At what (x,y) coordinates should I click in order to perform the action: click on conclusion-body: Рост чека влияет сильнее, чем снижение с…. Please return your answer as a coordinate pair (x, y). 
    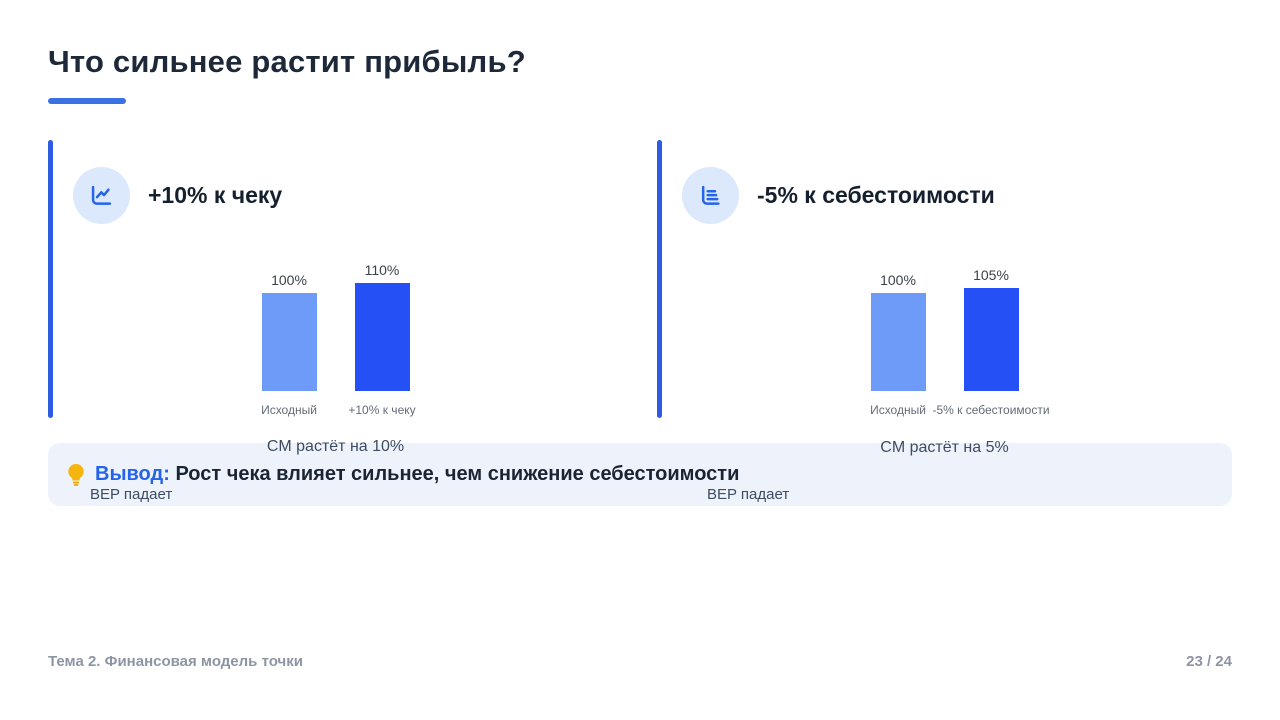
    Looking at the image, I should click on (457, 474).